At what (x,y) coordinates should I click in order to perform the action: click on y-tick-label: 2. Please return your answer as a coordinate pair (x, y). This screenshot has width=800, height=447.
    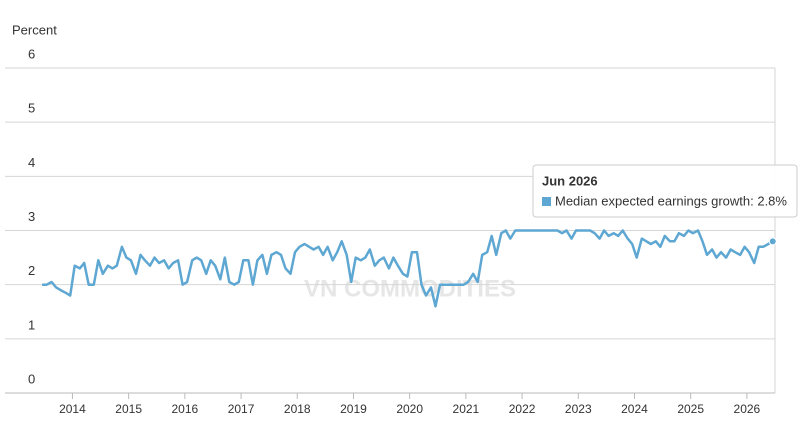
    Looking at the image, I should click on (31, 270).